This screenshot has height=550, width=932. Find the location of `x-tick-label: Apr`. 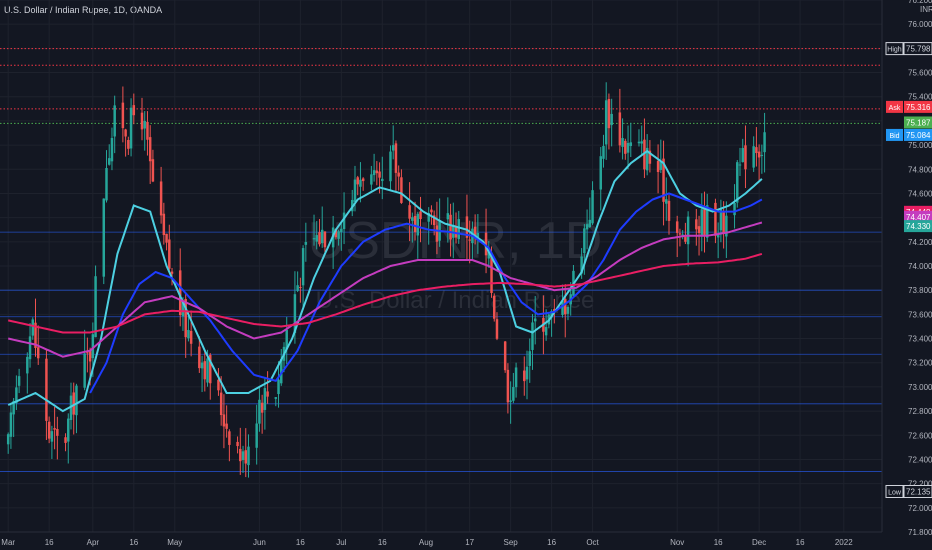

x-tick-label: Apr is located at coordinates (93, 542).